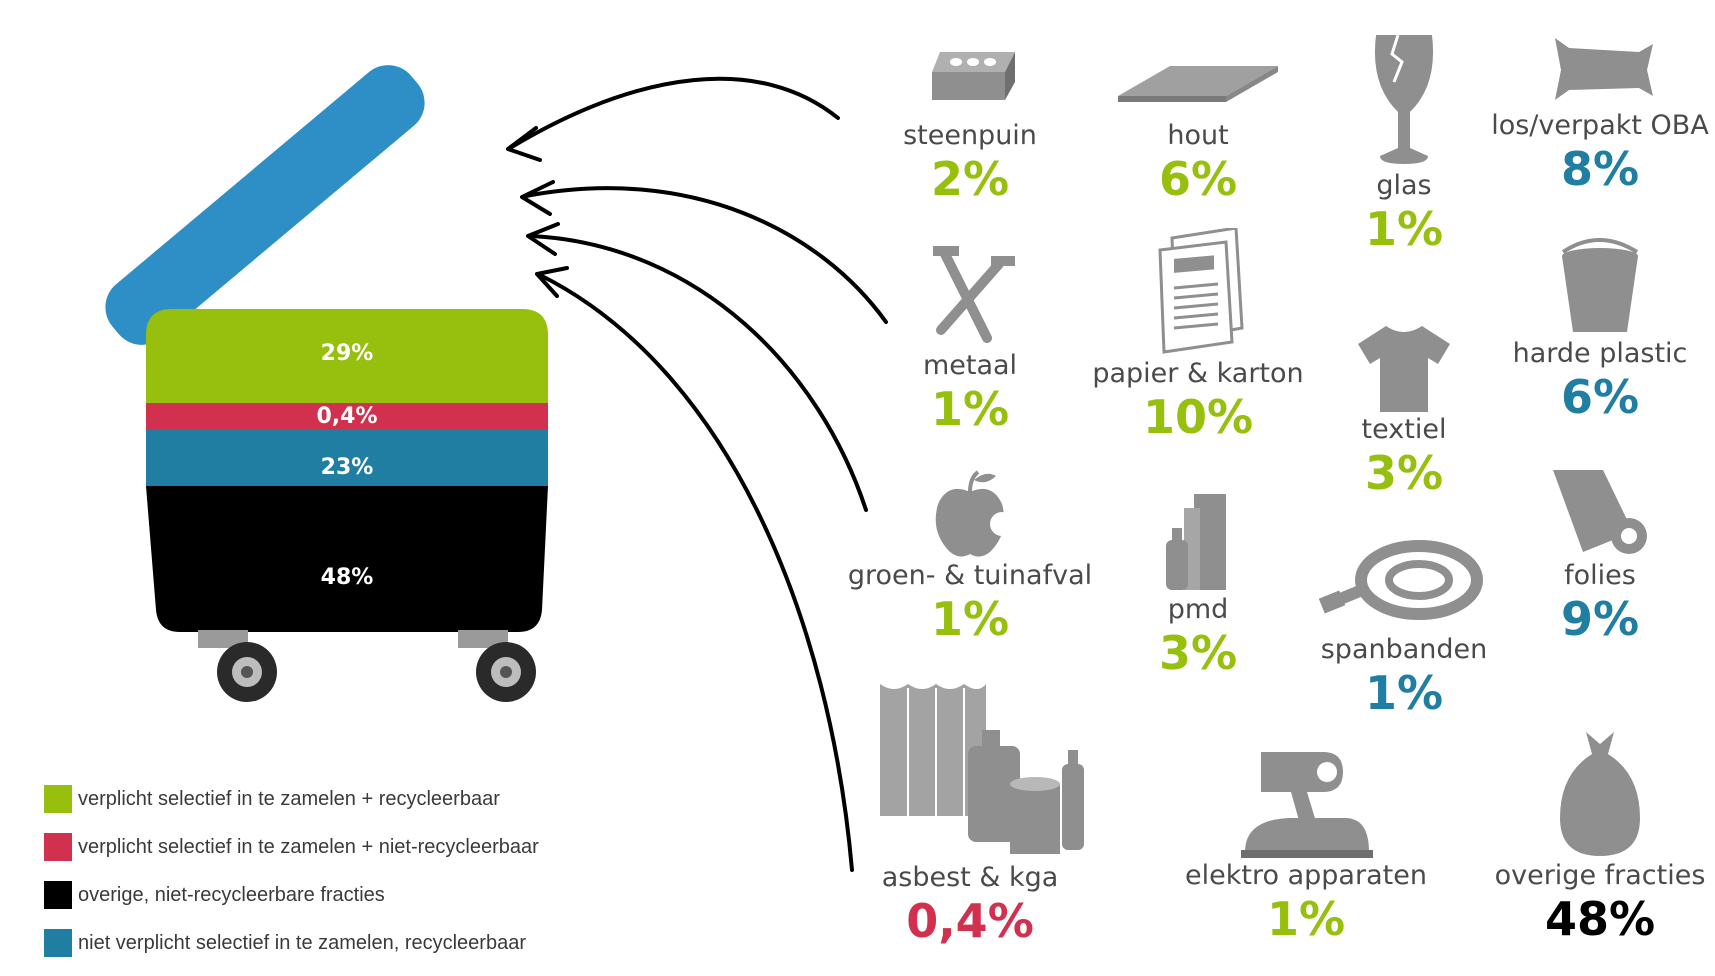 This screenshot has height=976, width=1715. Describe the element at coordinates (970, 179) in the screenshot. I see `category-percentage: 2%` at that location.